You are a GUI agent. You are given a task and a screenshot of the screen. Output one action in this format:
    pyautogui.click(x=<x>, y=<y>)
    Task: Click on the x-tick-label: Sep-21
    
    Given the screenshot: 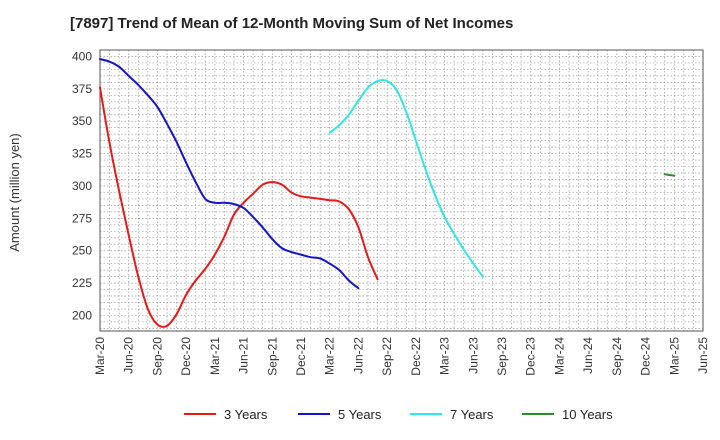 What is the action you would take?
    pyautogui.click(x=272, y=356)
    